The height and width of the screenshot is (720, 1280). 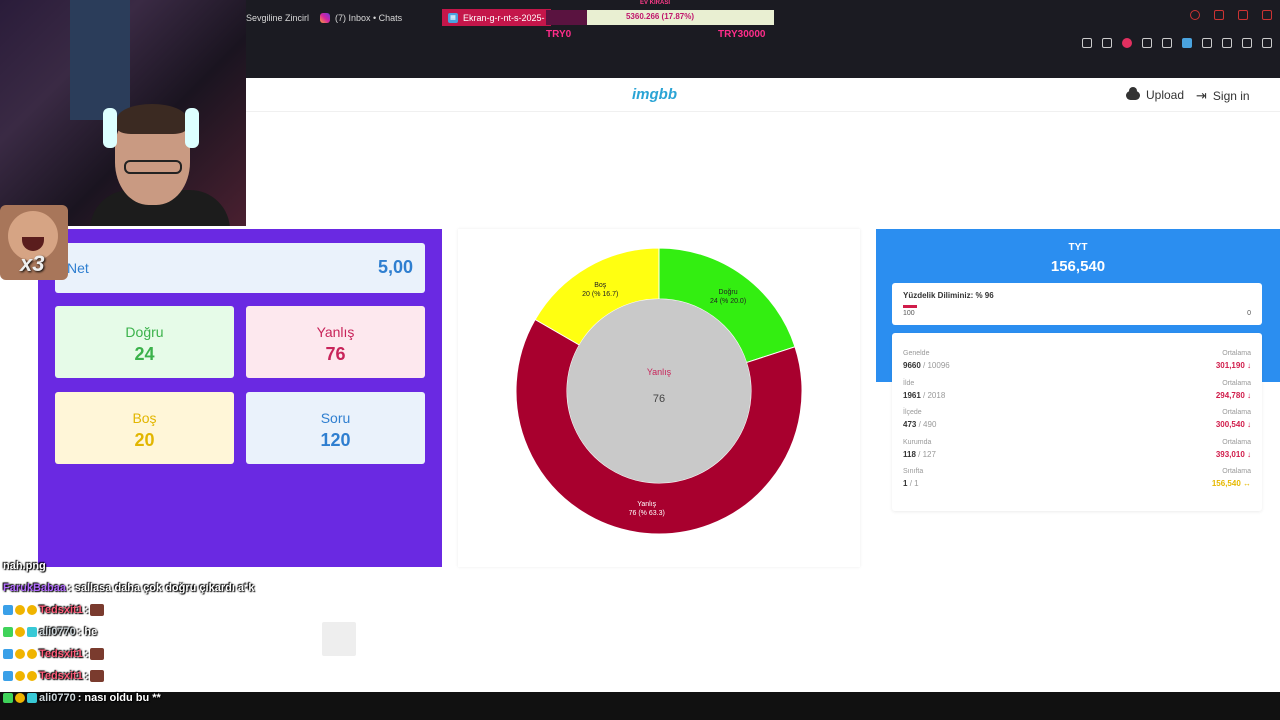 I want to click on bottom-bar, so click(x=640, y=706).